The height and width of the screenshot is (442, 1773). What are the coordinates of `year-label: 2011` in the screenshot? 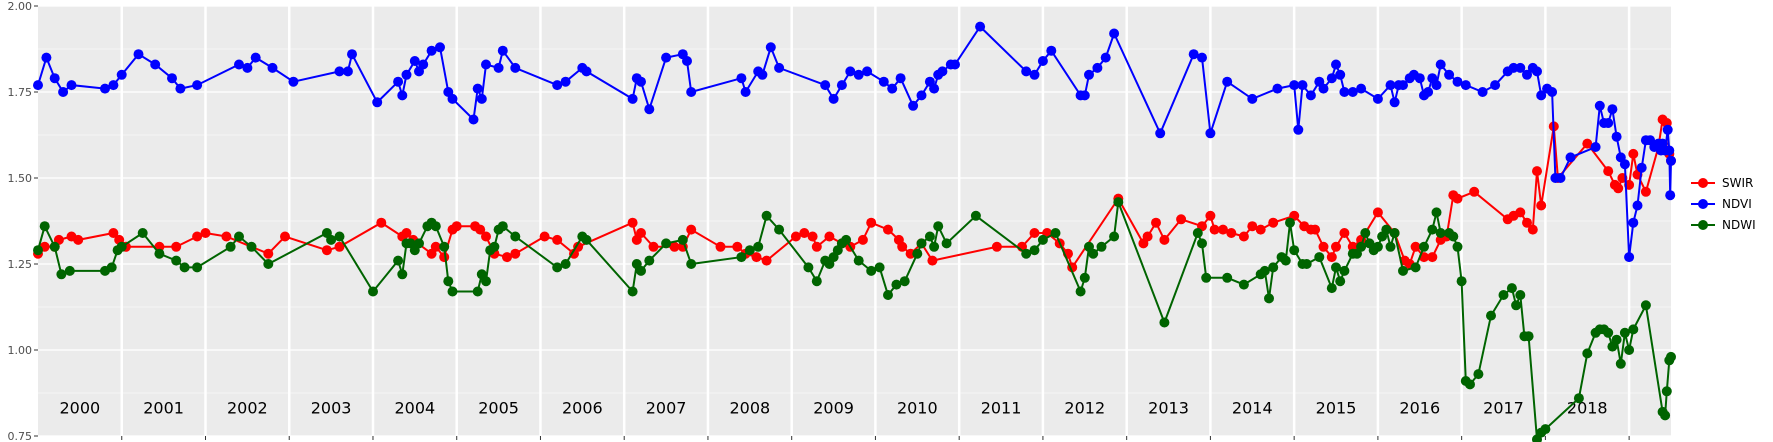 It's located at (1001, 408).